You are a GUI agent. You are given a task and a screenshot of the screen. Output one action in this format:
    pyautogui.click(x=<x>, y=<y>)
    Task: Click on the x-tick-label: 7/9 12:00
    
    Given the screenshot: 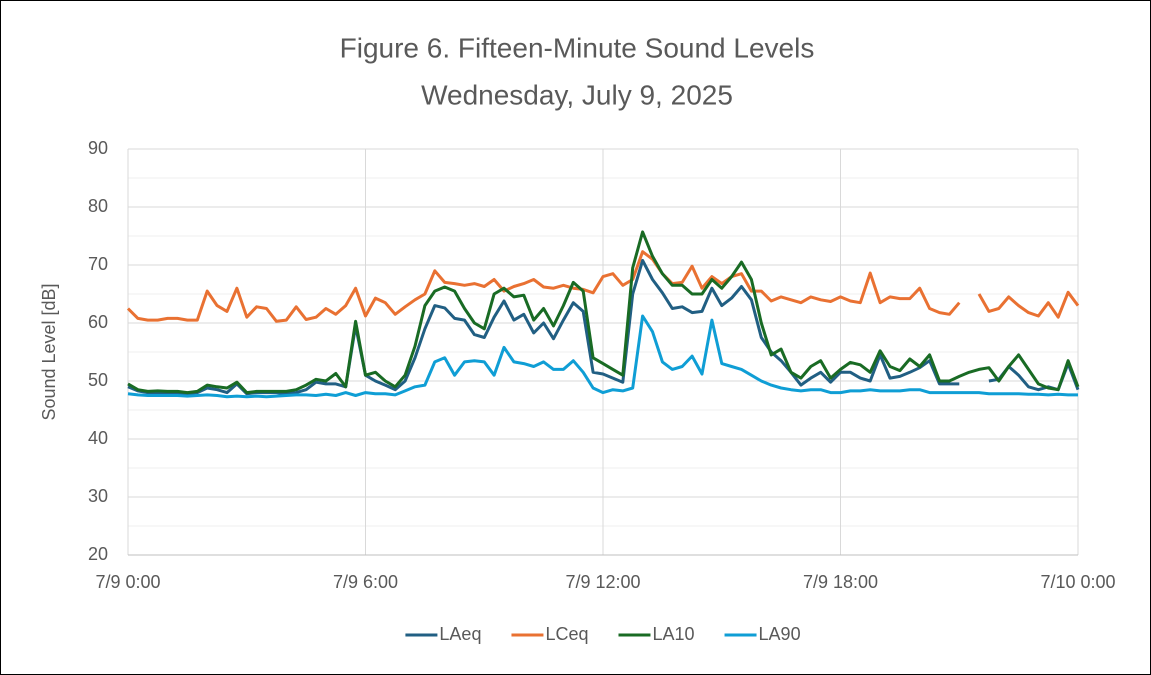 What is the action you would take?
    pyautogui.click(x=602, y=582)
    